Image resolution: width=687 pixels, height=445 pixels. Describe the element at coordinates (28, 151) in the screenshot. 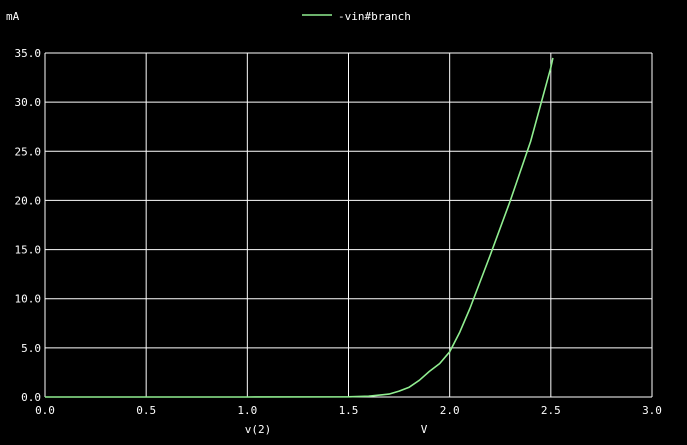

I see `y-tick-label: 25.0` at that location.